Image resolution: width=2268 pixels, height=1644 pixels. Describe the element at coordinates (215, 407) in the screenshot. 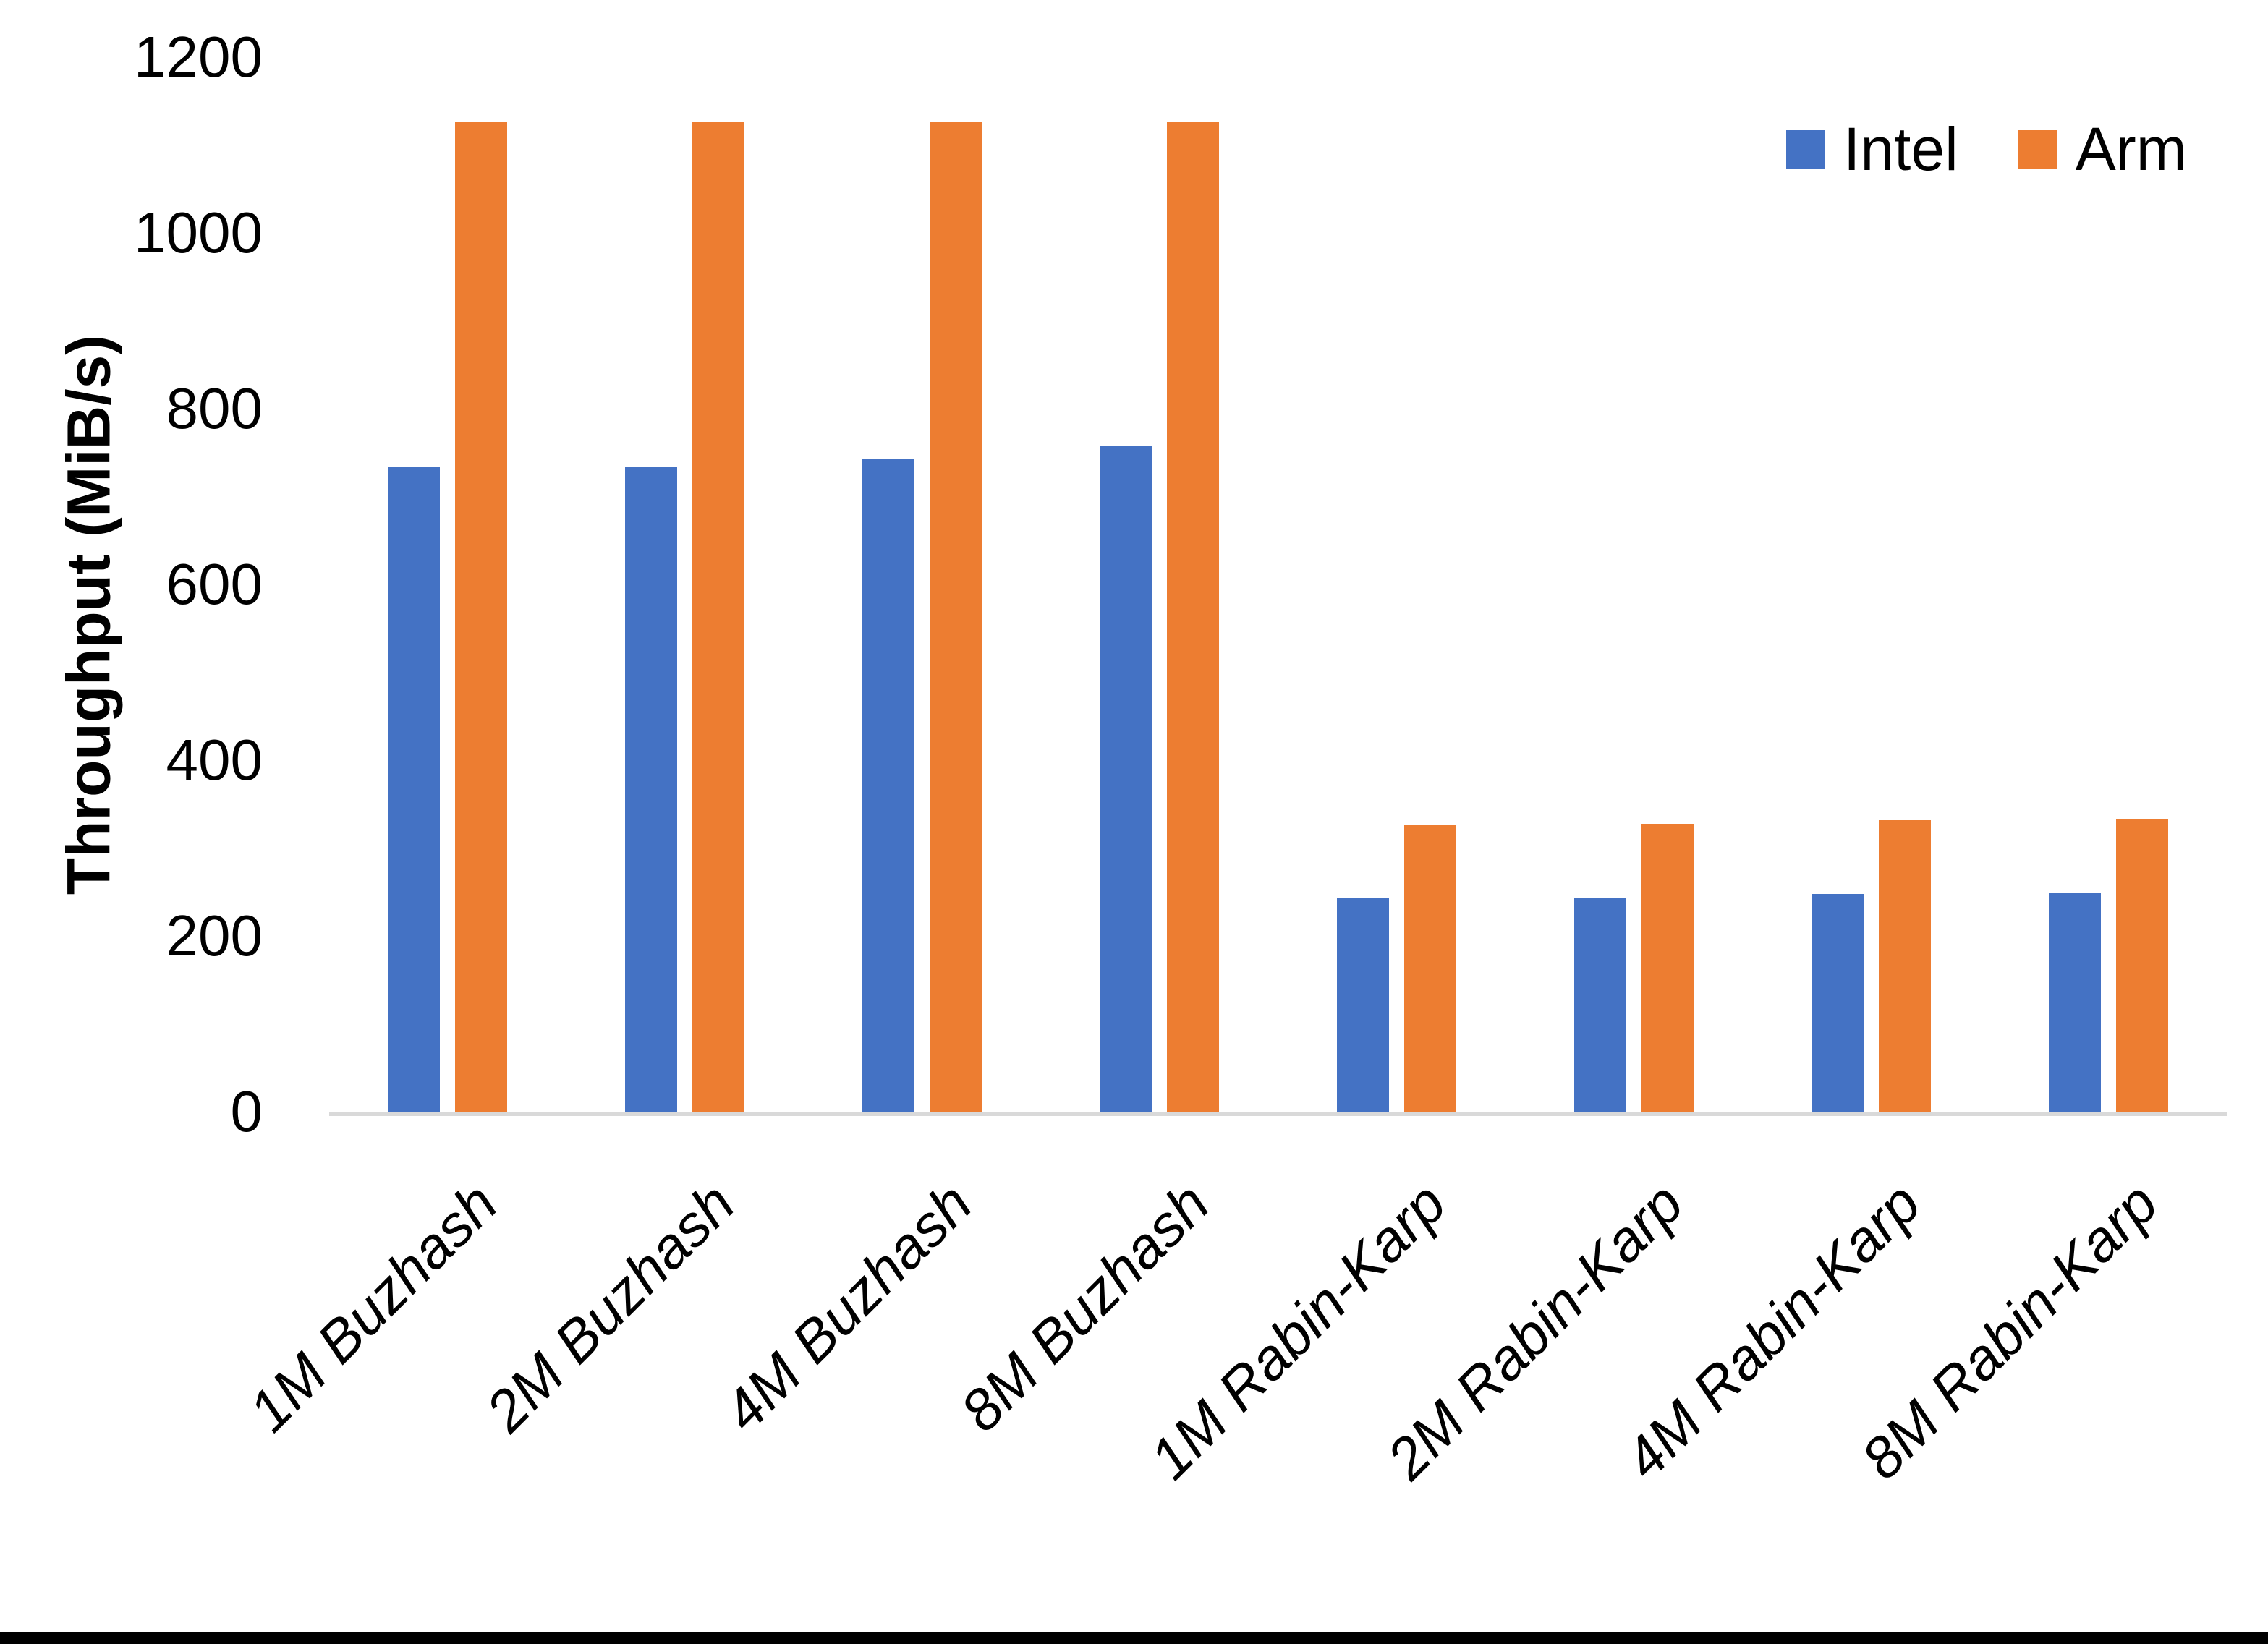

I see `y-tick-label: 800` at that location.